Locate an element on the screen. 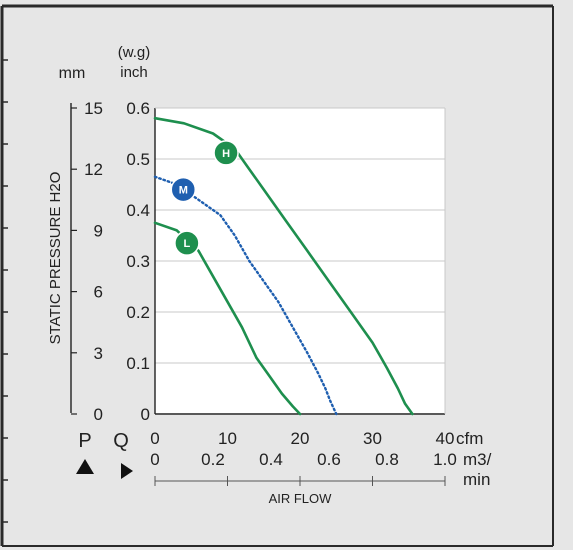  marker-label-m: M is located at coordinates (183, 191).